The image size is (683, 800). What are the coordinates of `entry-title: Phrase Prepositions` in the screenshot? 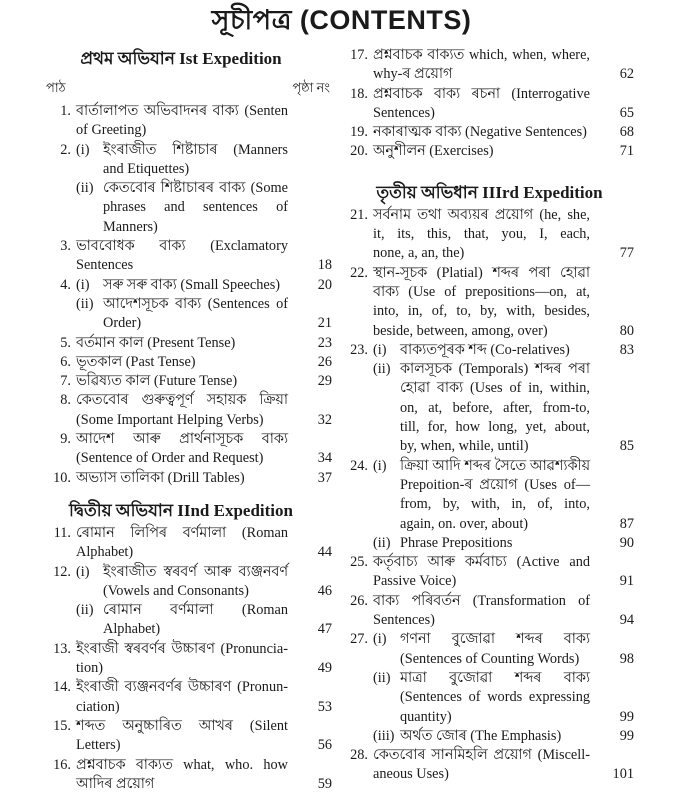 It's located at (495, 543).